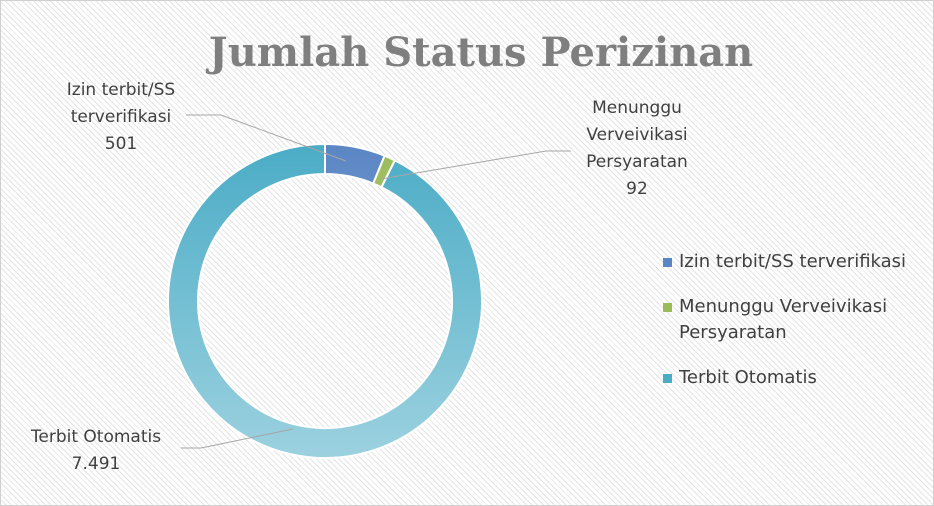 The image size is (934, 506). Describe the element at coordinates (793, 261) in the screenshot. I see `legend-label: Izin terbit/SS terverifikasi` at that location.